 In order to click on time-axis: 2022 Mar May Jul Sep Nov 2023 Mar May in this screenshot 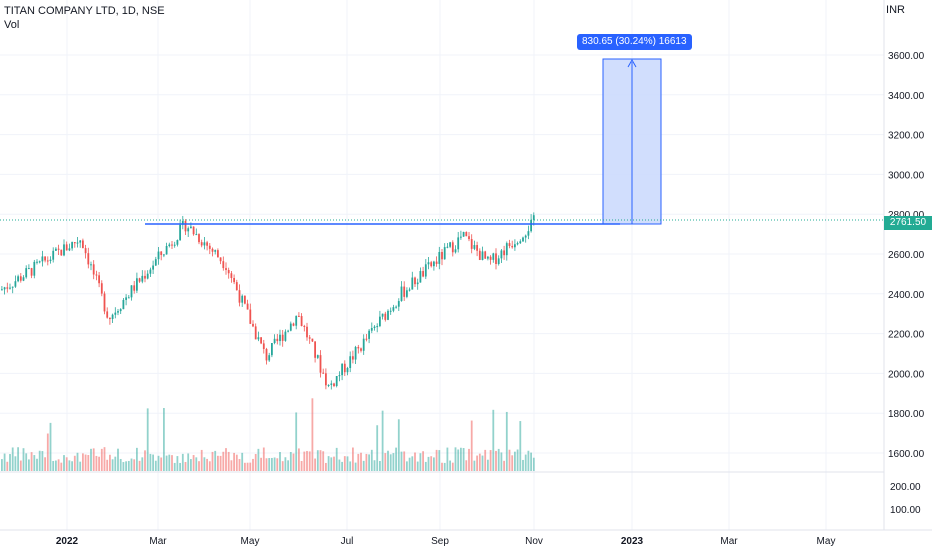, I will do `click(446, 541)`.